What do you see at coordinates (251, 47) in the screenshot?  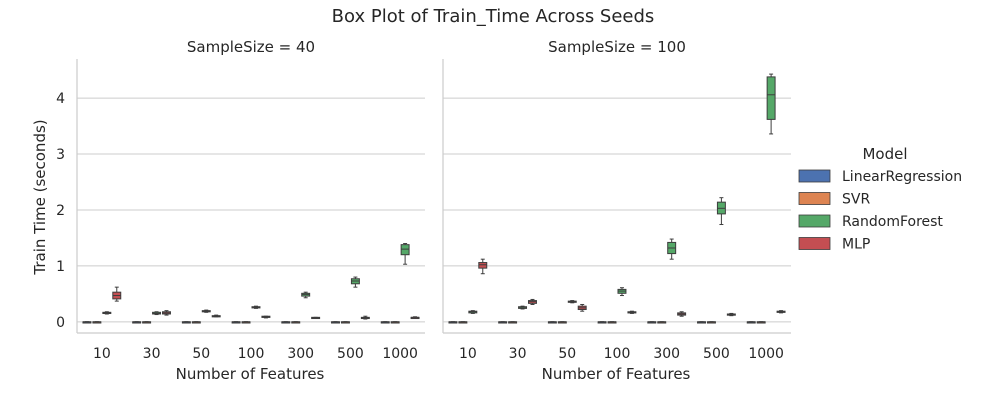 I see `panel-title: SampleSize = 40` at bounding box center [251, 47].